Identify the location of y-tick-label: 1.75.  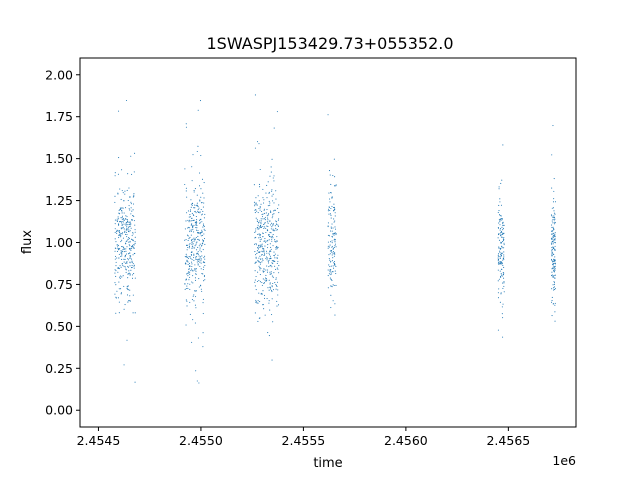
(59, 116).